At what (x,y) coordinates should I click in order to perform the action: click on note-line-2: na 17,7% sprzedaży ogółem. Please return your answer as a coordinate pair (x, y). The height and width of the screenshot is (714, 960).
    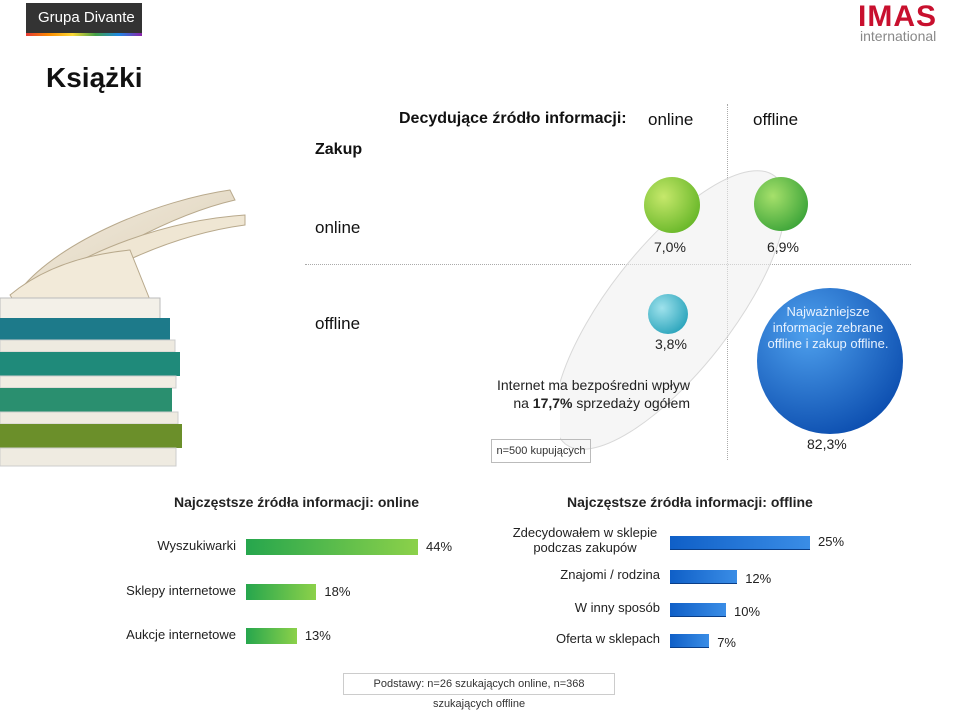
    Looking at the image, I should click on (585, 403).